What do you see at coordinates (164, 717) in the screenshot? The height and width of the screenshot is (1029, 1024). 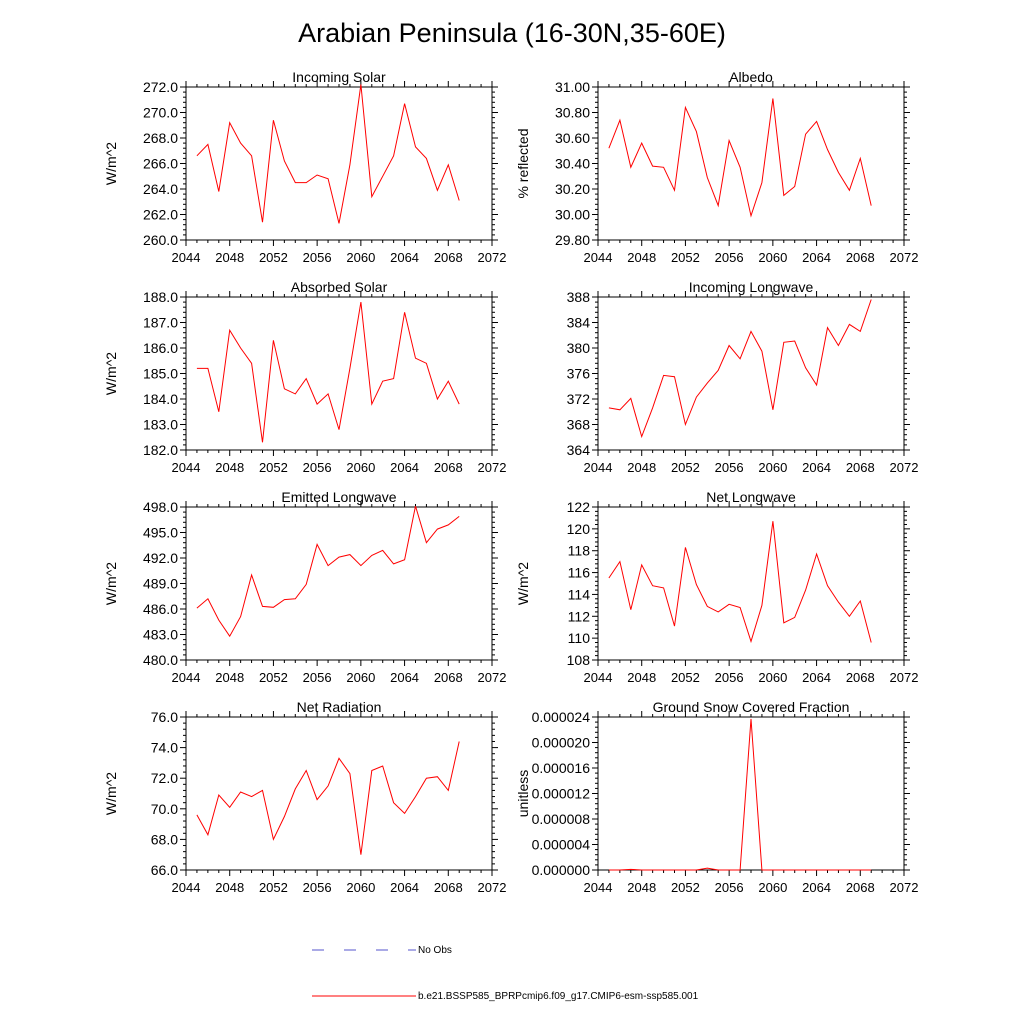 I see `y-tick-label: 76.0` at bounding box center [164, 717].